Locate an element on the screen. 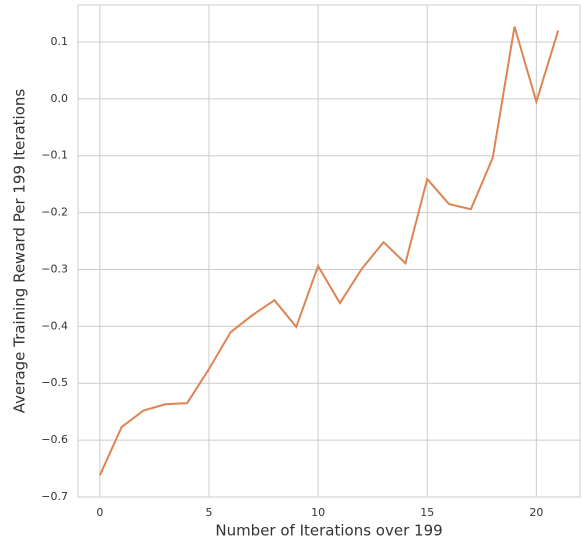 The image size is (582, 542). x-tick-label: 10 is located at coordinates (318, 512).